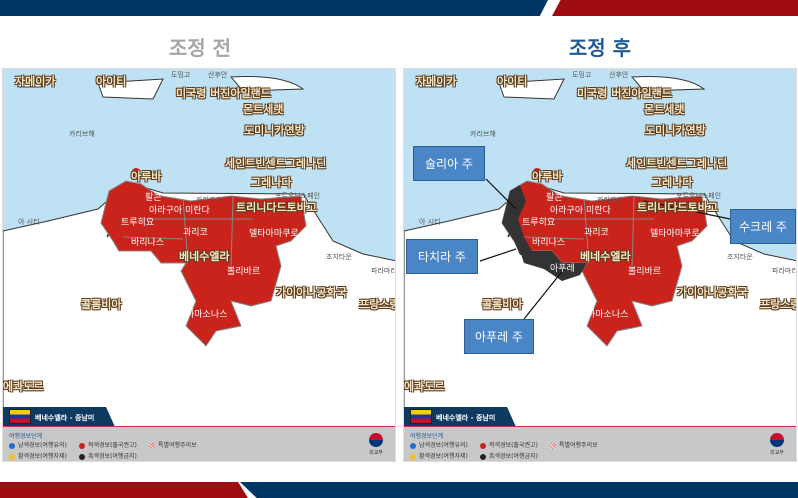 The width and height of the screenshot is (798, 498). What do you see at coordinates (712, 292) in the screenshot?
I see `map-label: 가이아나공화국` at bounding box center [712, 292].